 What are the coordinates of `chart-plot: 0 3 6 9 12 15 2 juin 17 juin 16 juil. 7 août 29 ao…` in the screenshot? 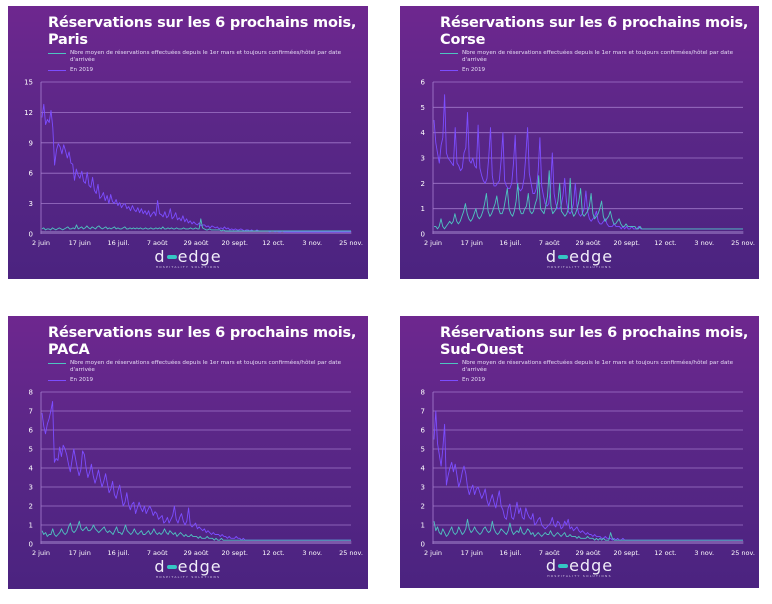 It's located at (193, 163).